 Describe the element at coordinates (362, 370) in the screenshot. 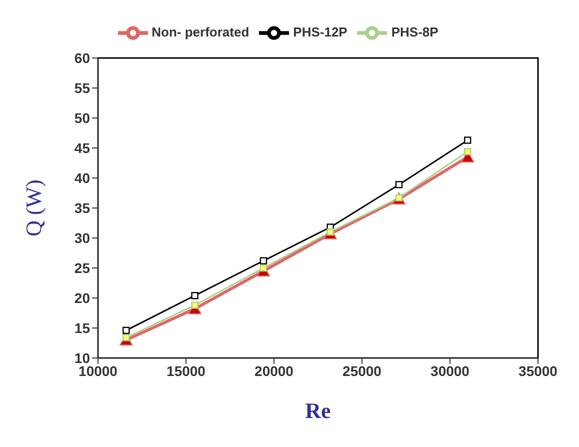

I see `x-tick-label: 25000` at that location.